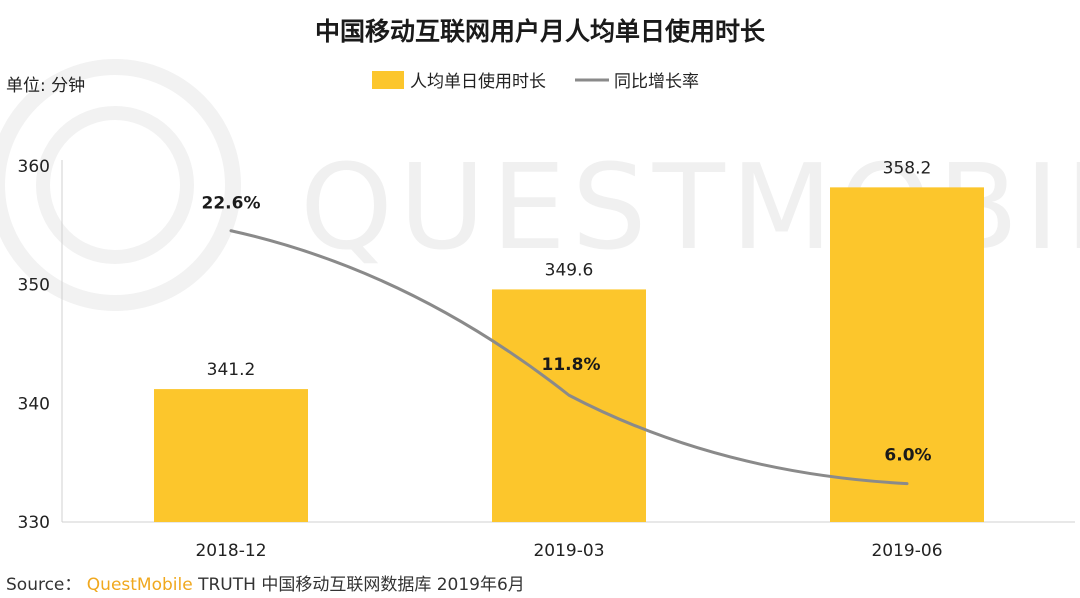 Image resolution: width=1080 pixels, height=598 pixels. Describe the element at coordinates (906, 551) in the screenshot. I see `x-tick-label: 2019-06` at that location.